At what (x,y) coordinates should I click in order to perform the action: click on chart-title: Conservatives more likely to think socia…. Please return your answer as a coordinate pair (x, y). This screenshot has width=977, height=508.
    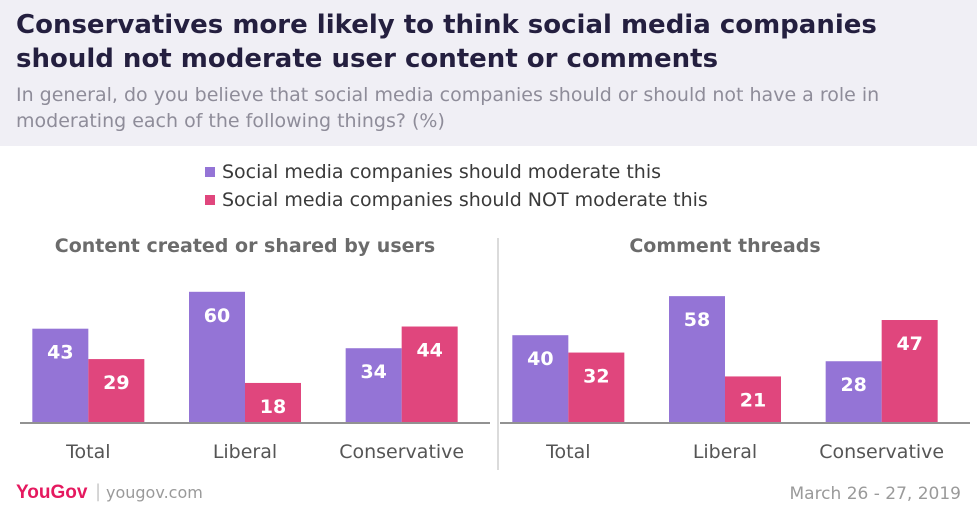
    Looking at the image, I should click on (446, 42).